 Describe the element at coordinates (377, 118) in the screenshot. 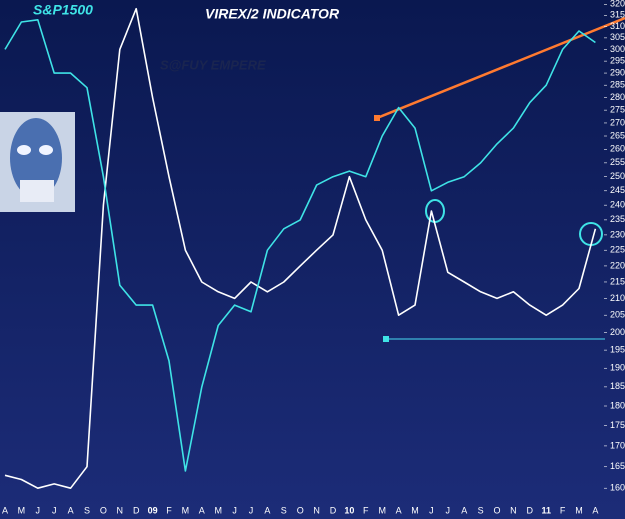

I see `trend-marker` at that location.